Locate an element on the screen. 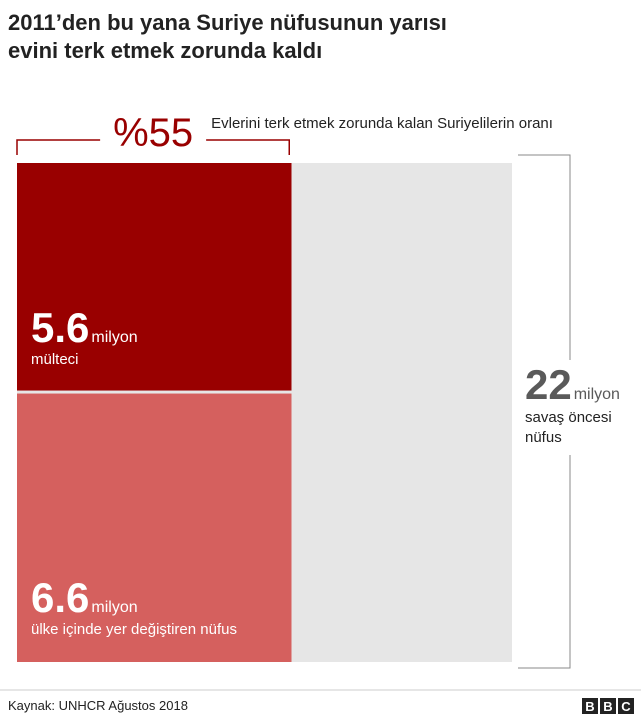  total-name: savaş öncesi nüfus is located at coordinates (568, 427).